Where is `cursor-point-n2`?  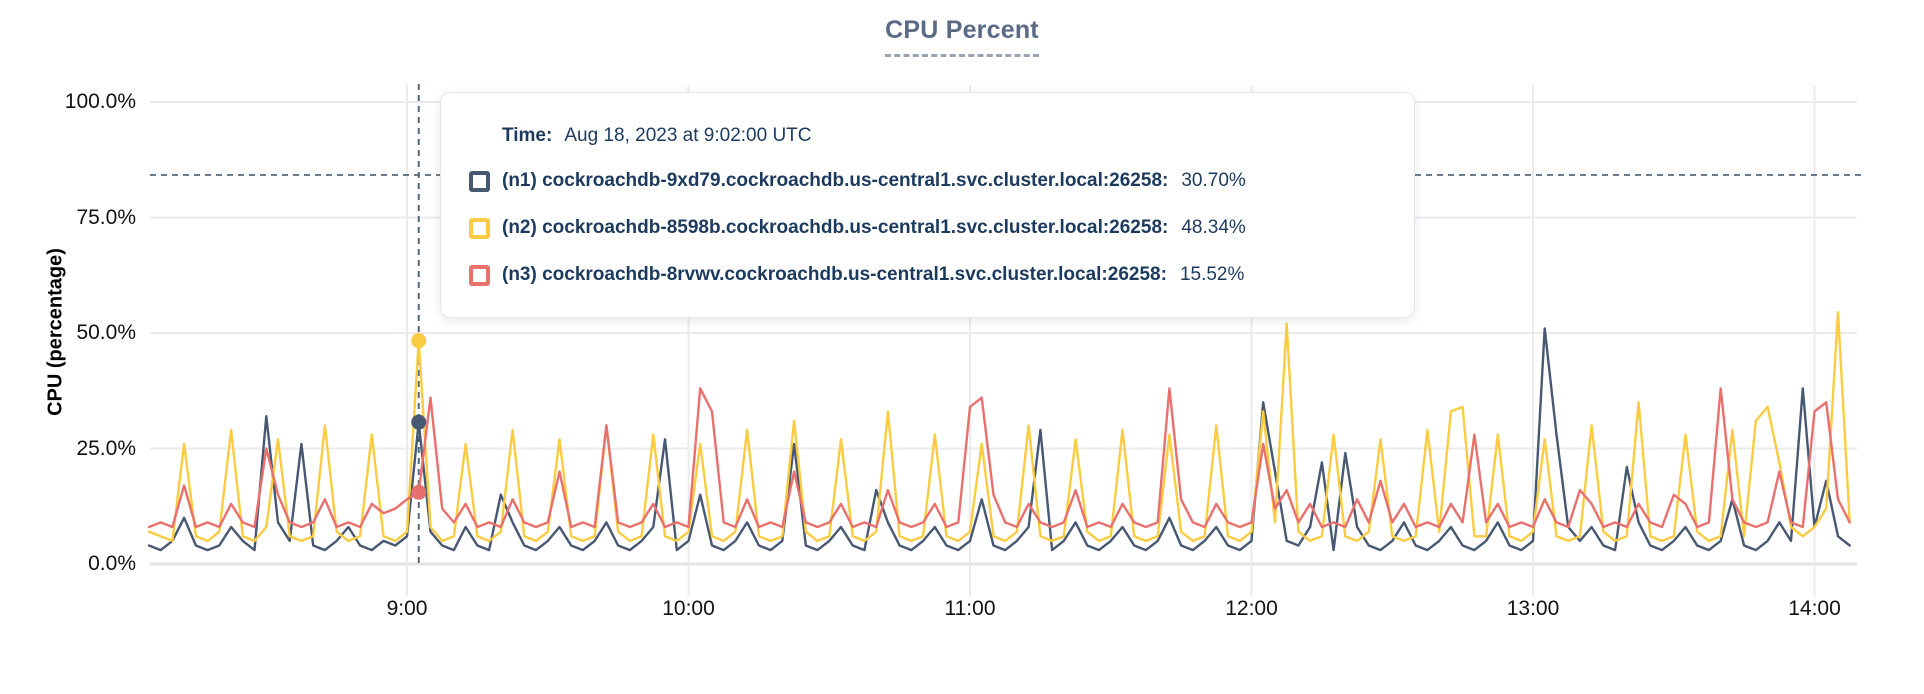
cursor-point-n2 is located at coordinates (419, 341).